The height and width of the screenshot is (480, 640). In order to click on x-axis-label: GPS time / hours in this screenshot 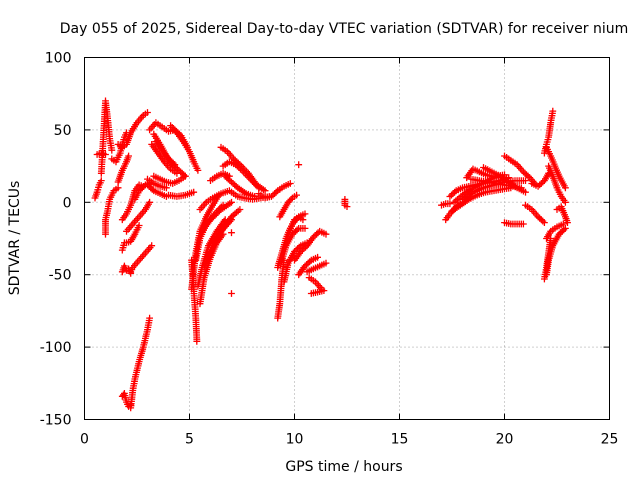, I will do `click(343, 467)`.